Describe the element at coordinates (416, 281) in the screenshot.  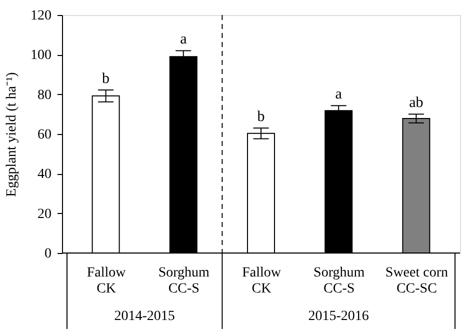
I see `x-tick-label: Sweet corn CC-SC` at that location.